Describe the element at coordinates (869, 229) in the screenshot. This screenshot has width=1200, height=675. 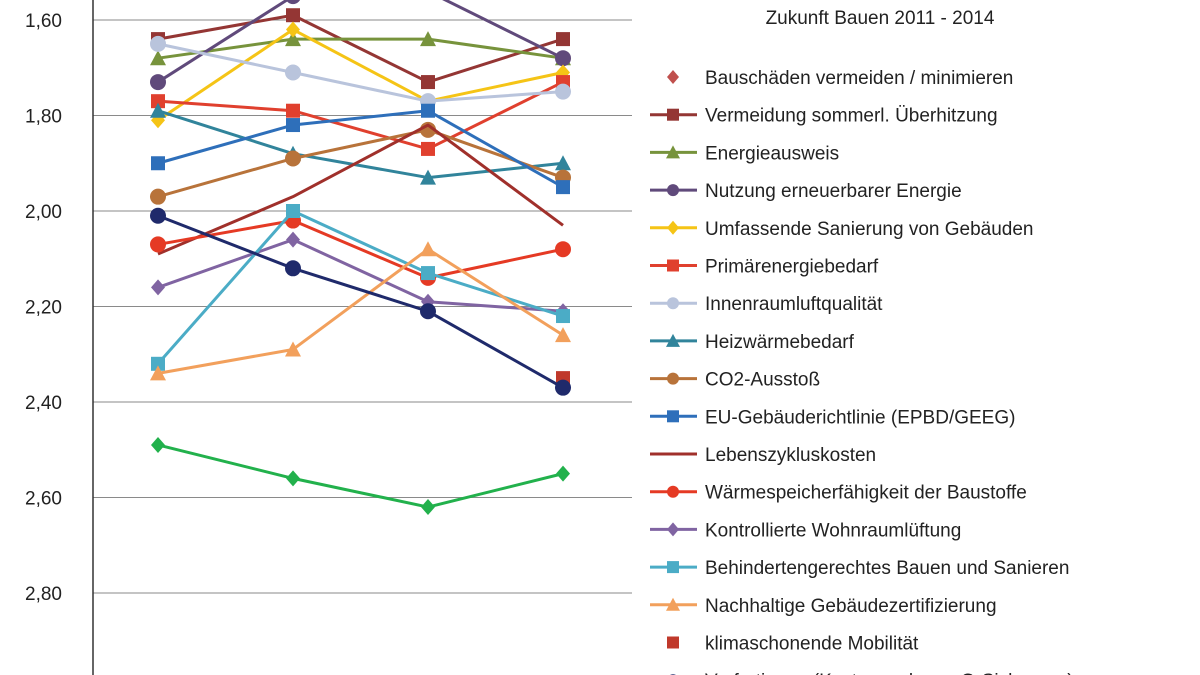
I see `legend-label: Umfassende Sanierung von Gebäuden` at that location.